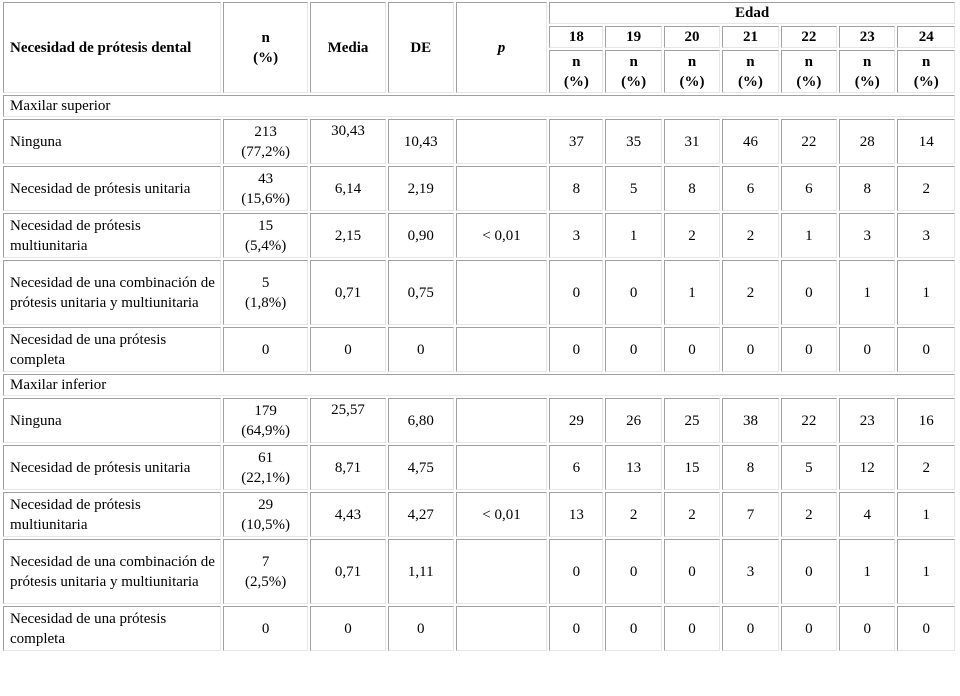 This screenshot has width=960, height=696. Describe the element at coordinates (926, 420) in the screenshot. I see `cell-age-count: 16` at that location.